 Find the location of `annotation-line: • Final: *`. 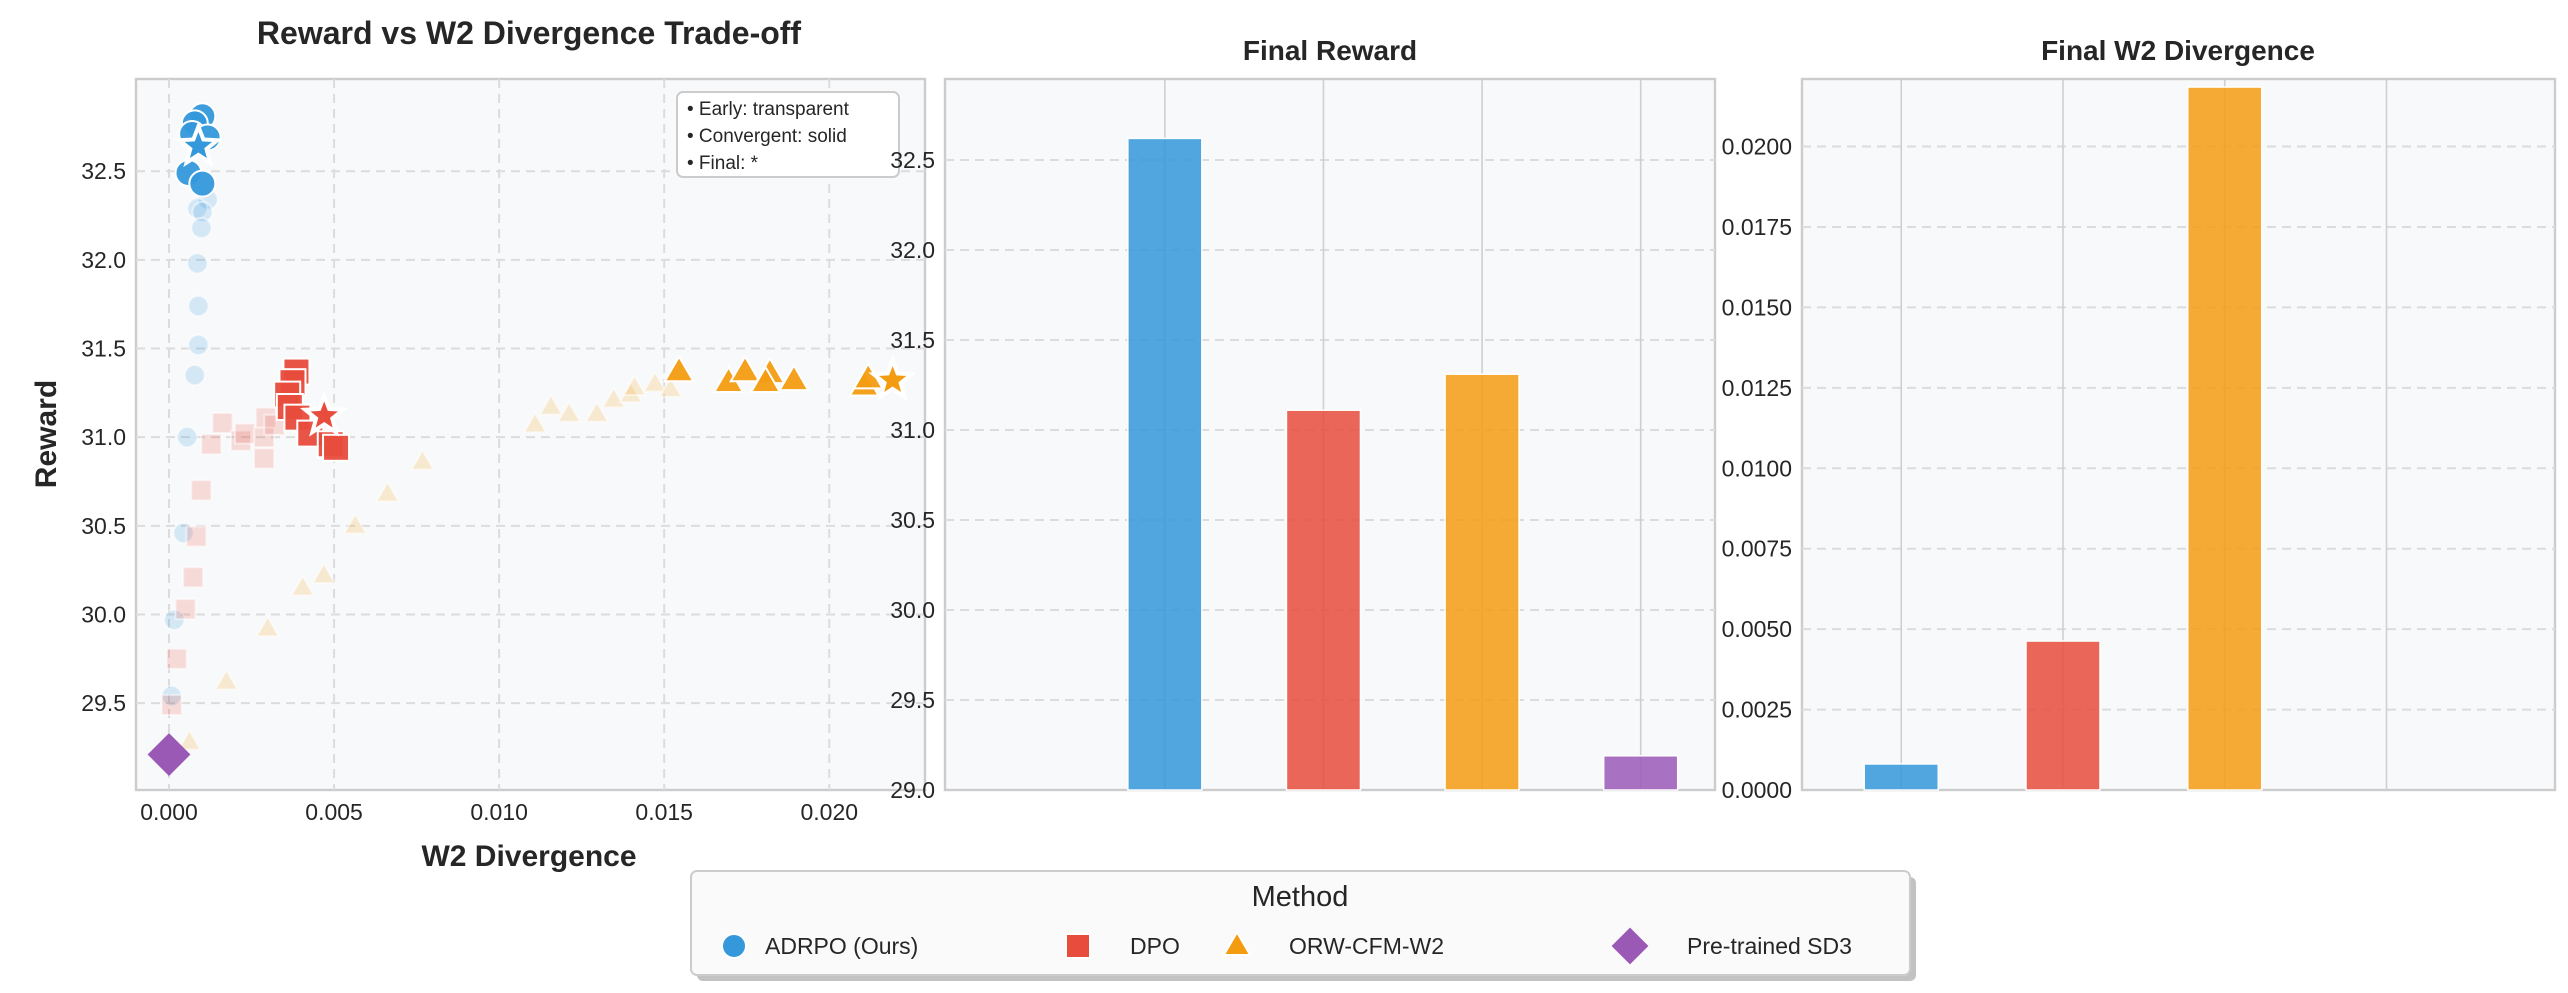

annotation-line: • Final: * is located at coordinates (723, 163).